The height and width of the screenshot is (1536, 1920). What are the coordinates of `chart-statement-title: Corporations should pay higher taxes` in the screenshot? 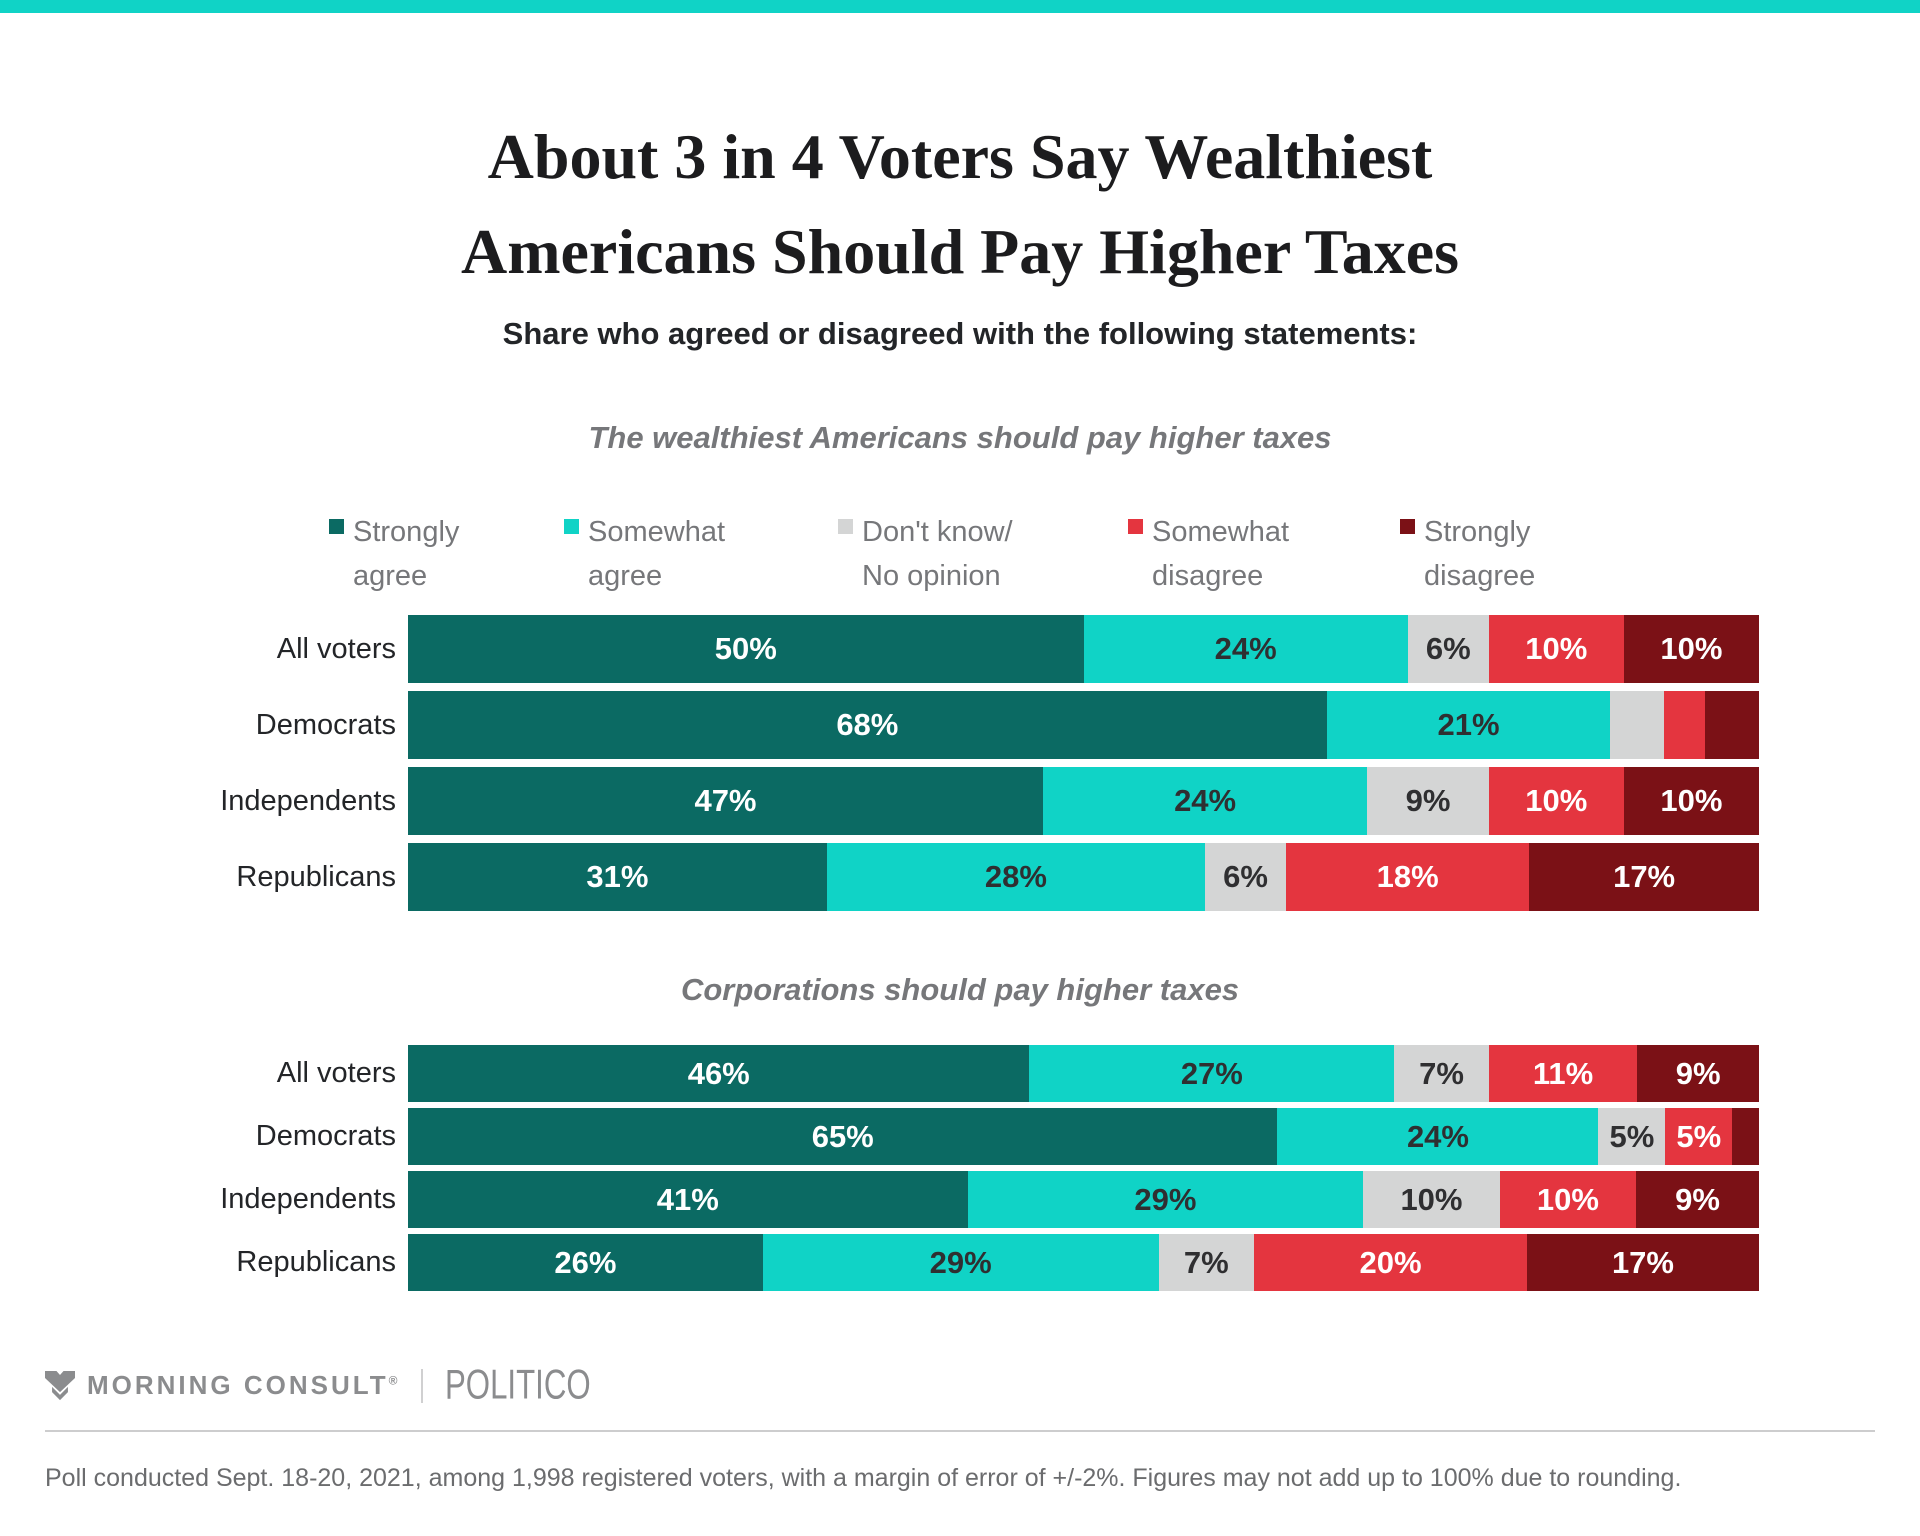 It's located at (960, 989).